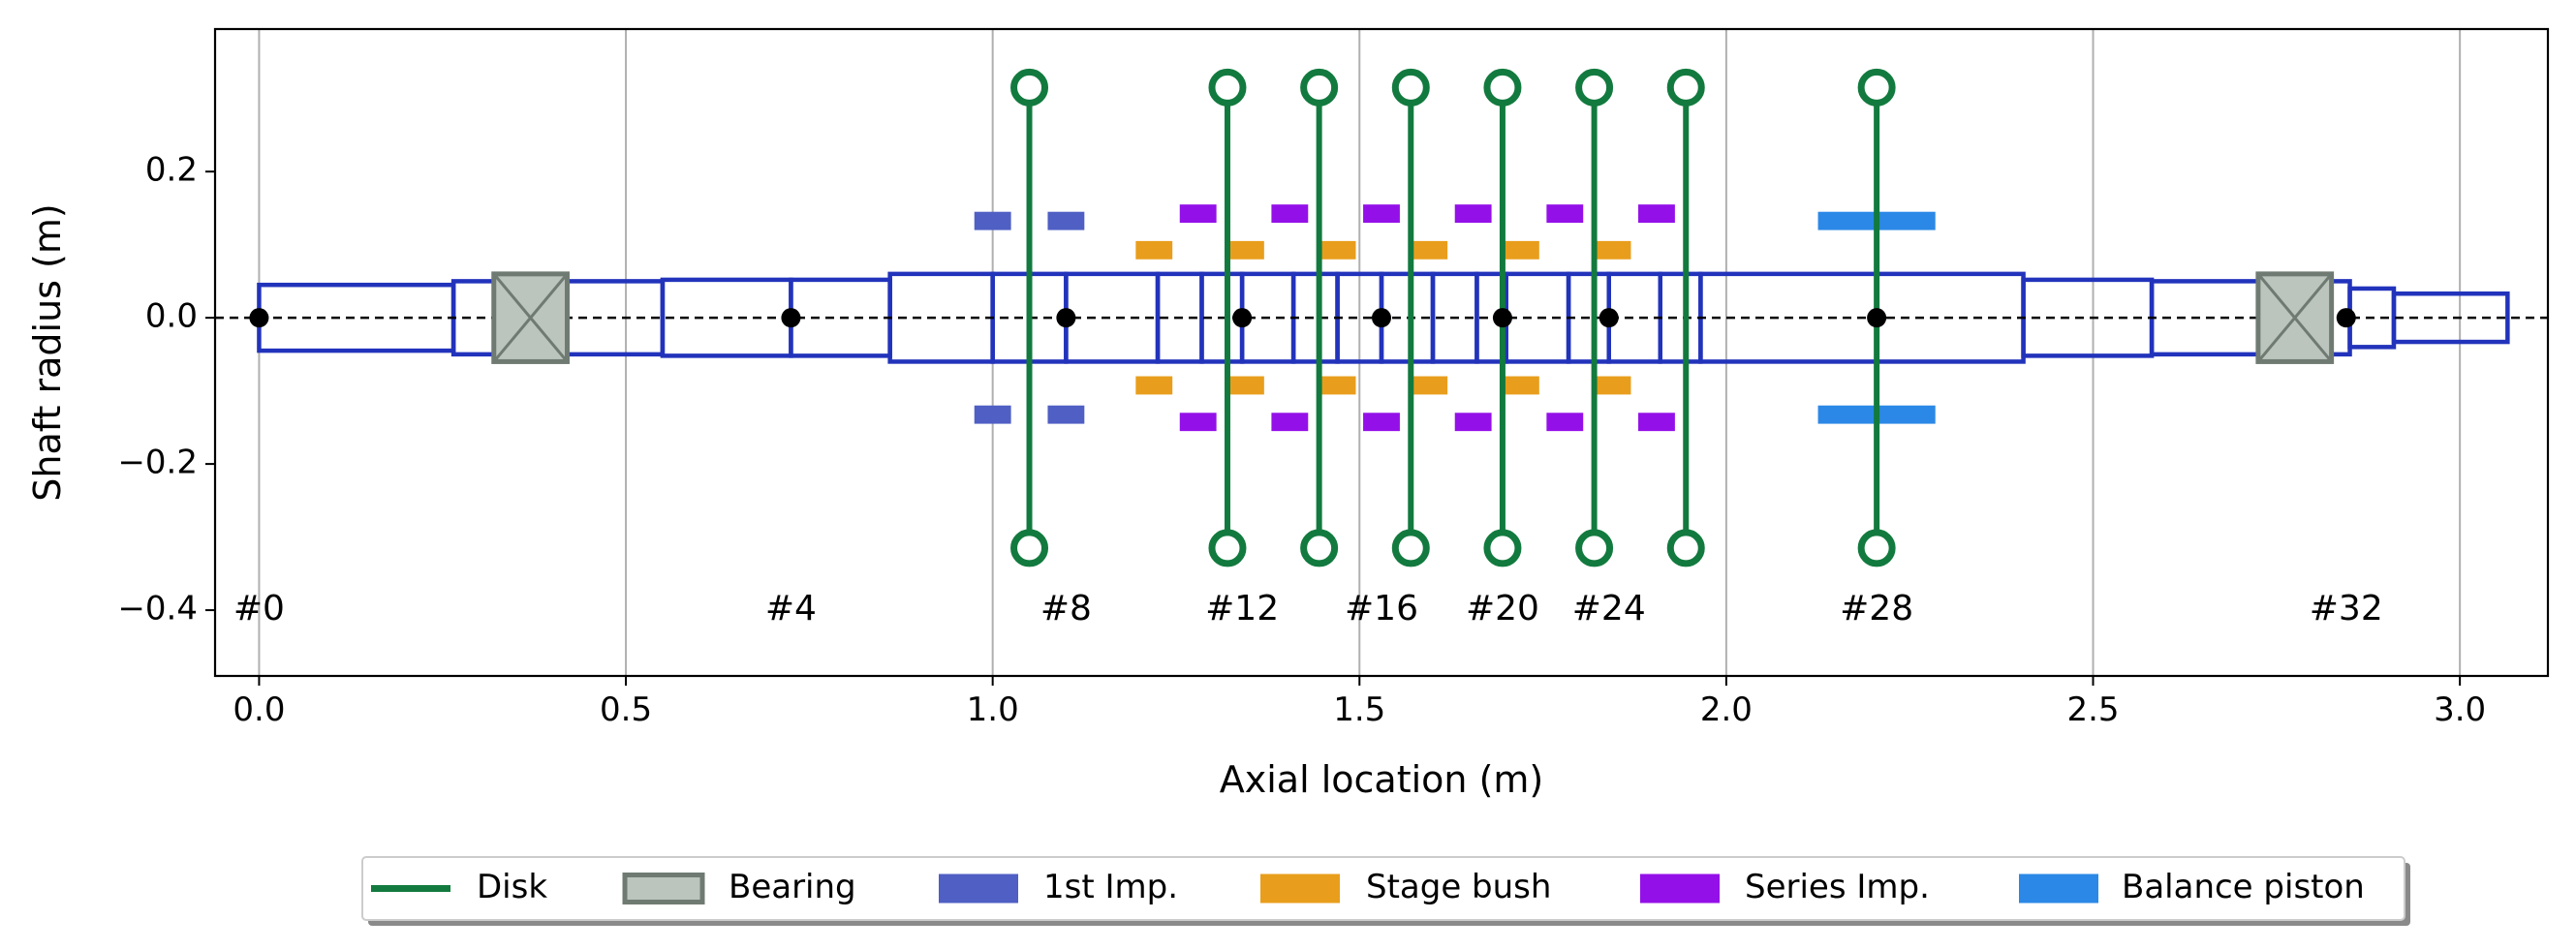 The height and width of the screenshot is (950, 2576). What do you see at coordinates (1359, 709) in the screenshot?
I see `x-tick-label: 1.5` at bounding box center [1359, 709].